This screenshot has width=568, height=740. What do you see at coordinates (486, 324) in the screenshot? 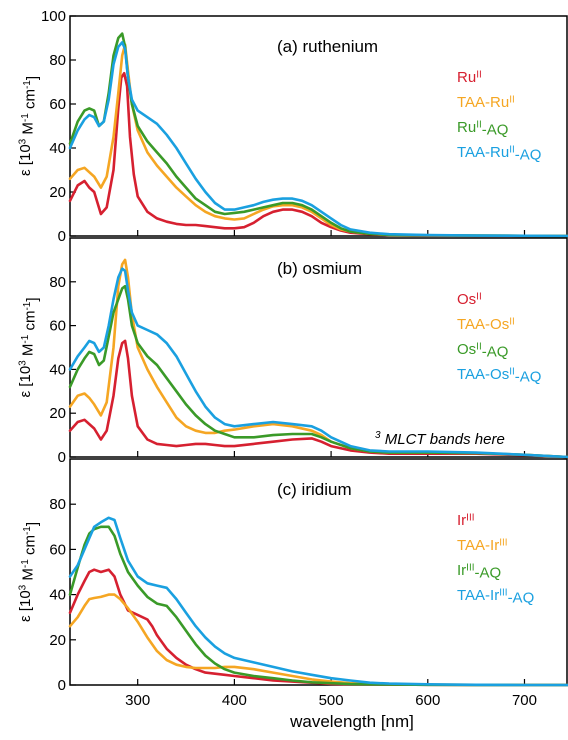
I see `legend-entry: TAA-OsII` at bounding box center [486, 324].